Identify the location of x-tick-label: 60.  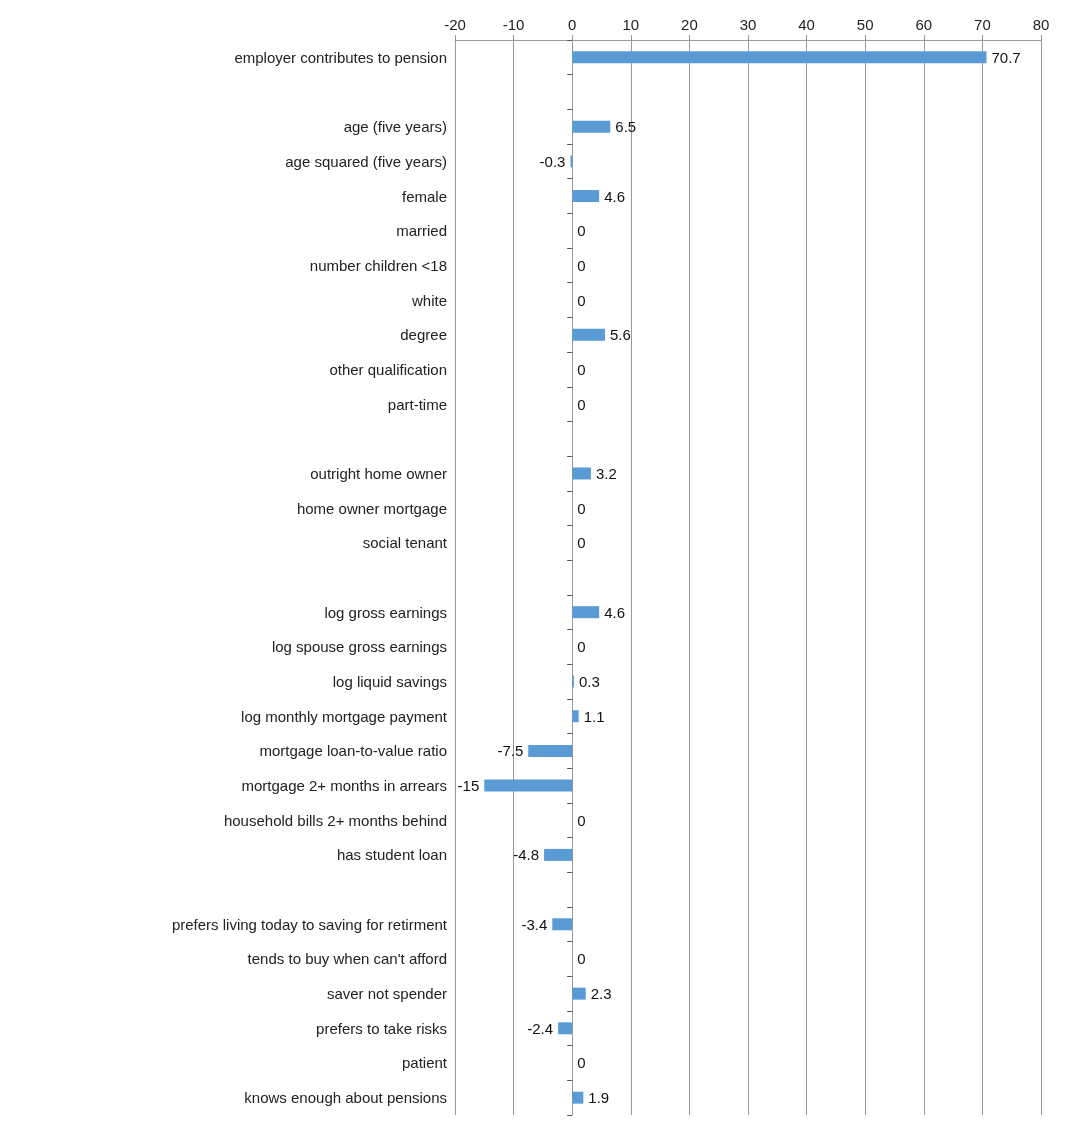
(924, 24).